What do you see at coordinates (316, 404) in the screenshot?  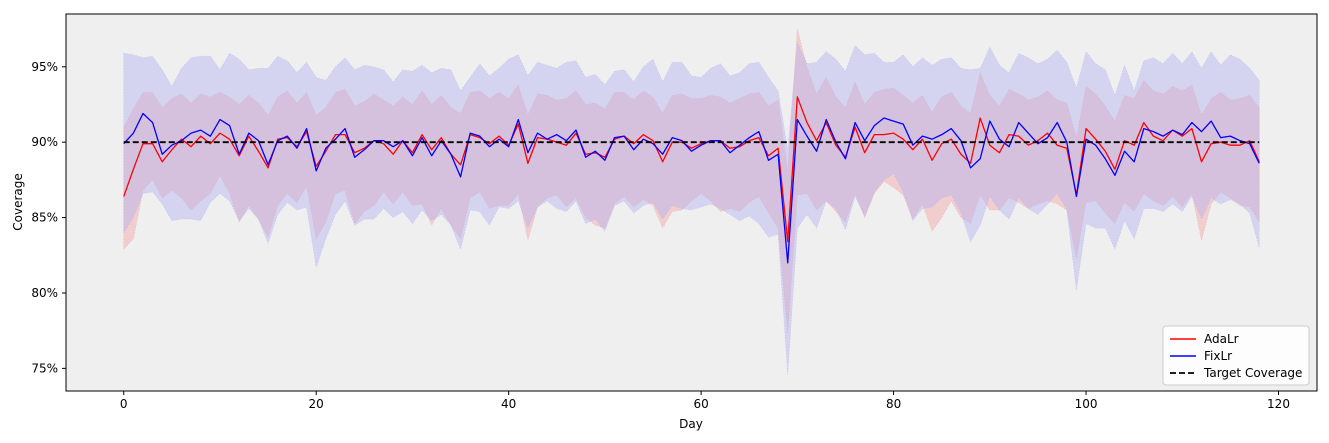 I see `x-tick-label: 20` at bounding box center [316, 404].